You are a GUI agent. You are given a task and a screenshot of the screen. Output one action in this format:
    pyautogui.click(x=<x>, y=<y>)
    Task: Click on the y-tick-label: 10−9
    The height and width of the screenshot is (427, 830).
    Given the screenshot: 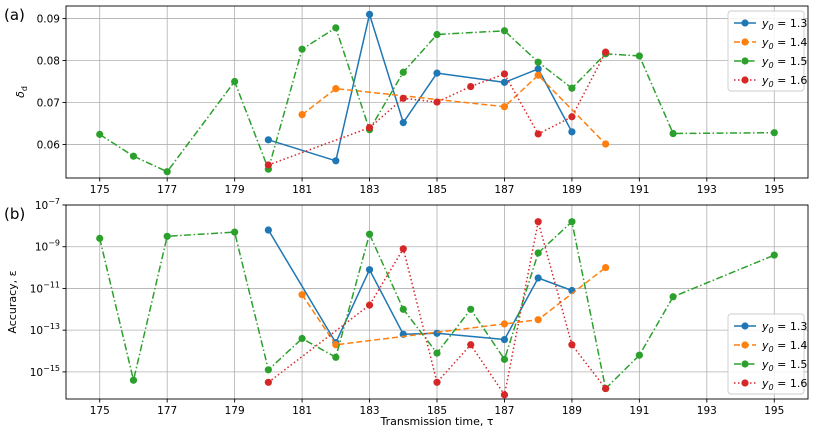 What is the action you would take?
    pyautogui.click(x=47, y=246)
    